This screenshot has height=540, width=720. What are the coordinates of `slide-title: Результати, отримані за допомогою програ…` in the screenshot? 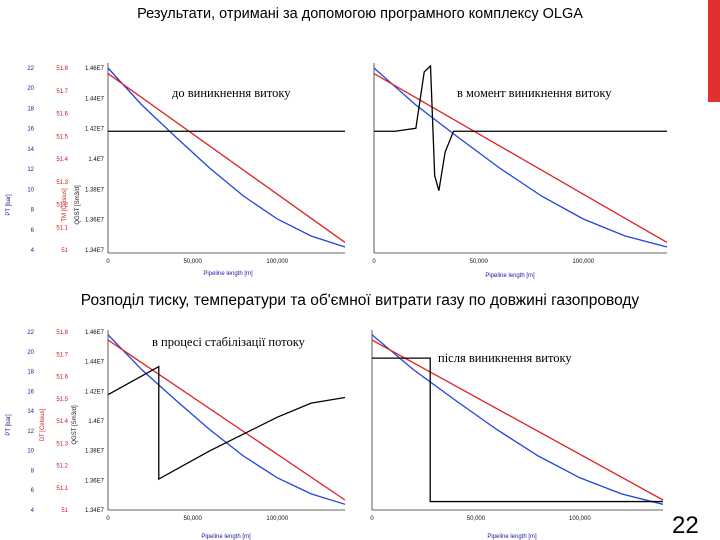 It's located at (360, 14).